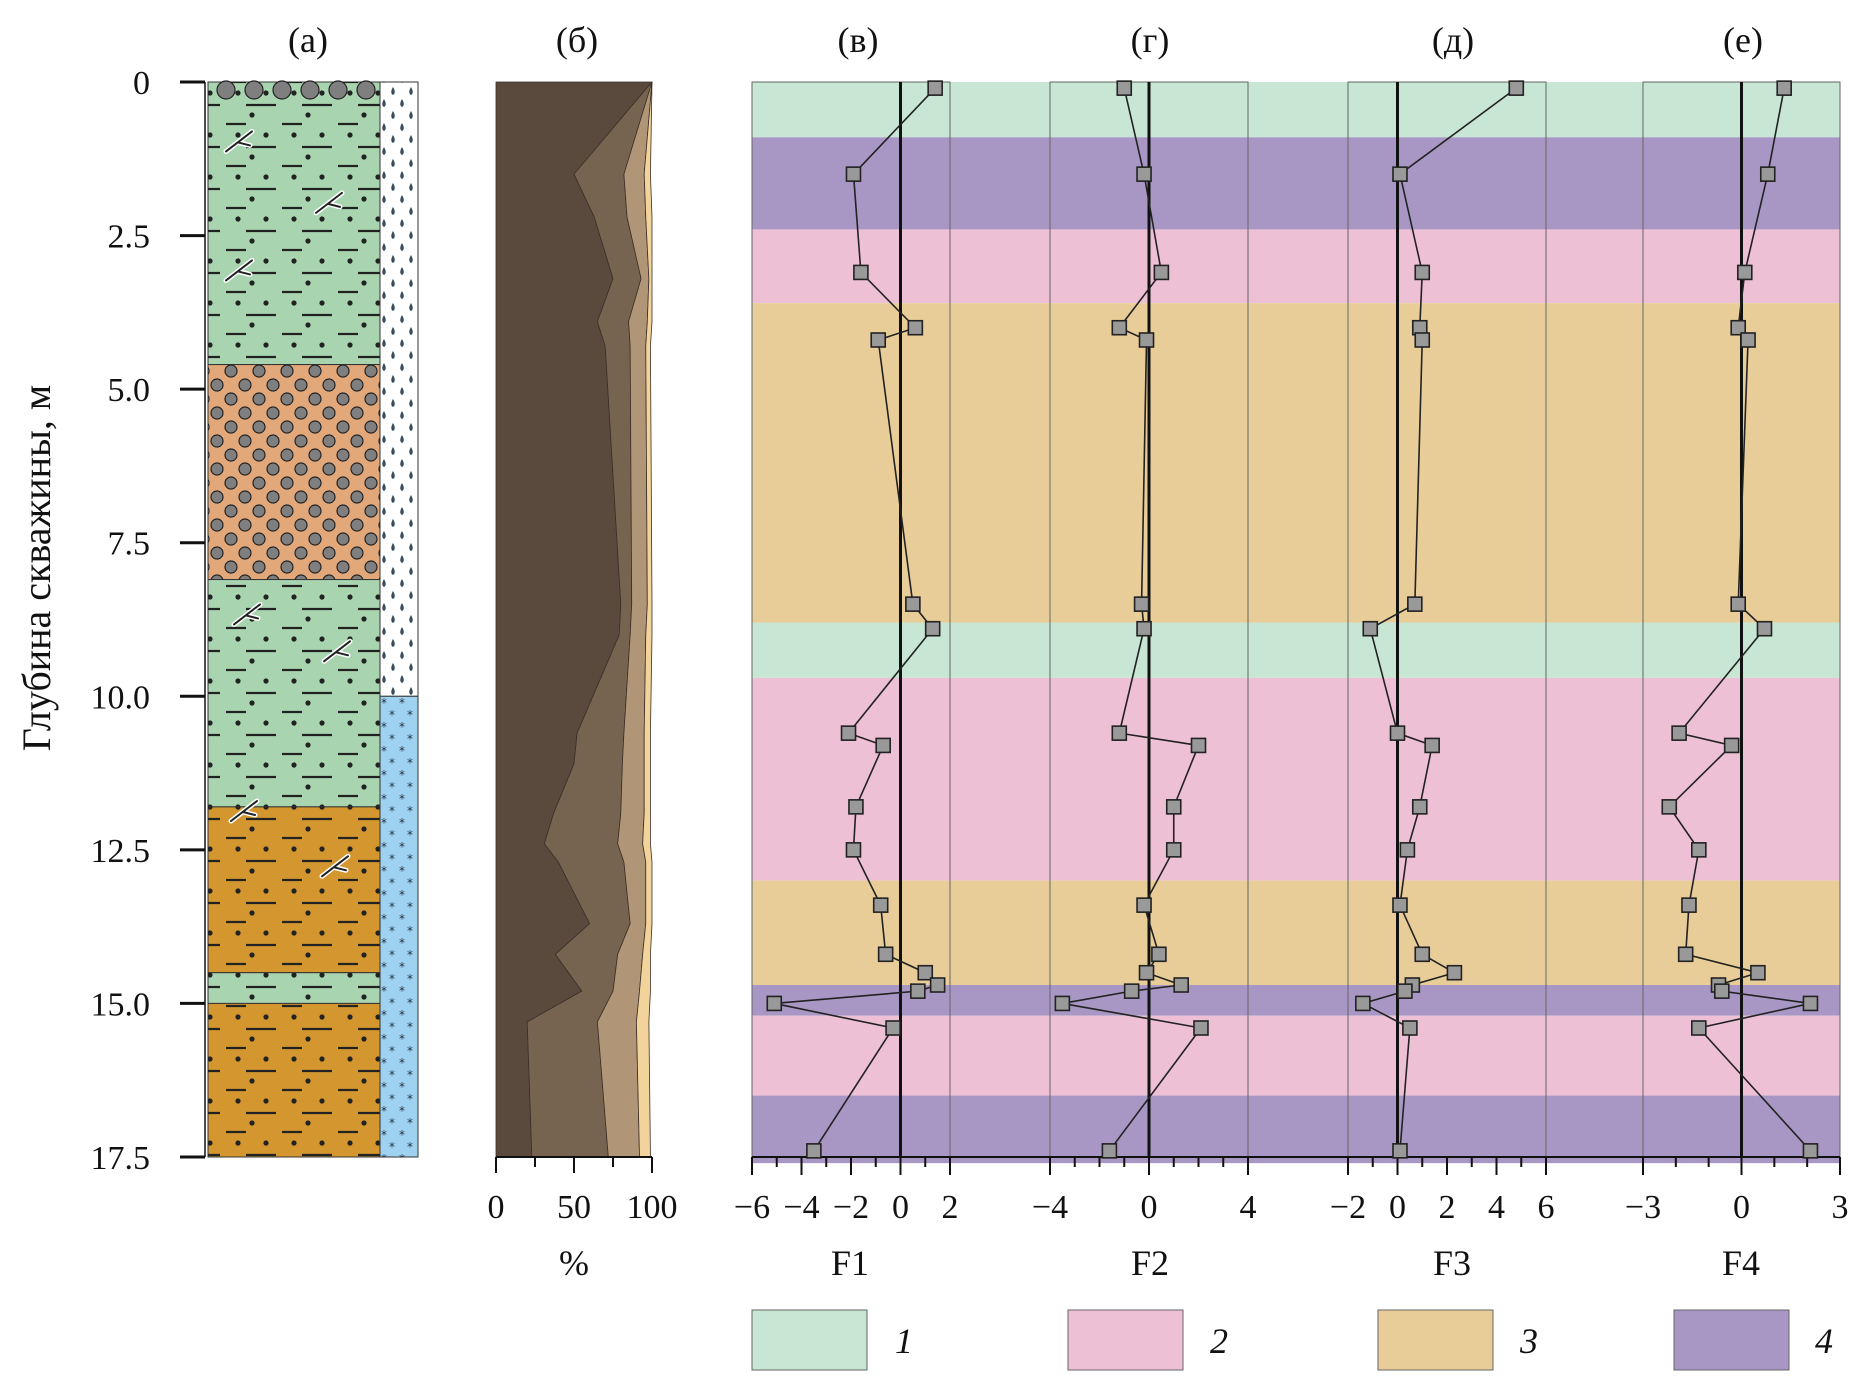  What do you see at coordinates (121, 697) in the screenshot?
I see `depth-tick-label: 10.0` at bounding box center [121, 697].